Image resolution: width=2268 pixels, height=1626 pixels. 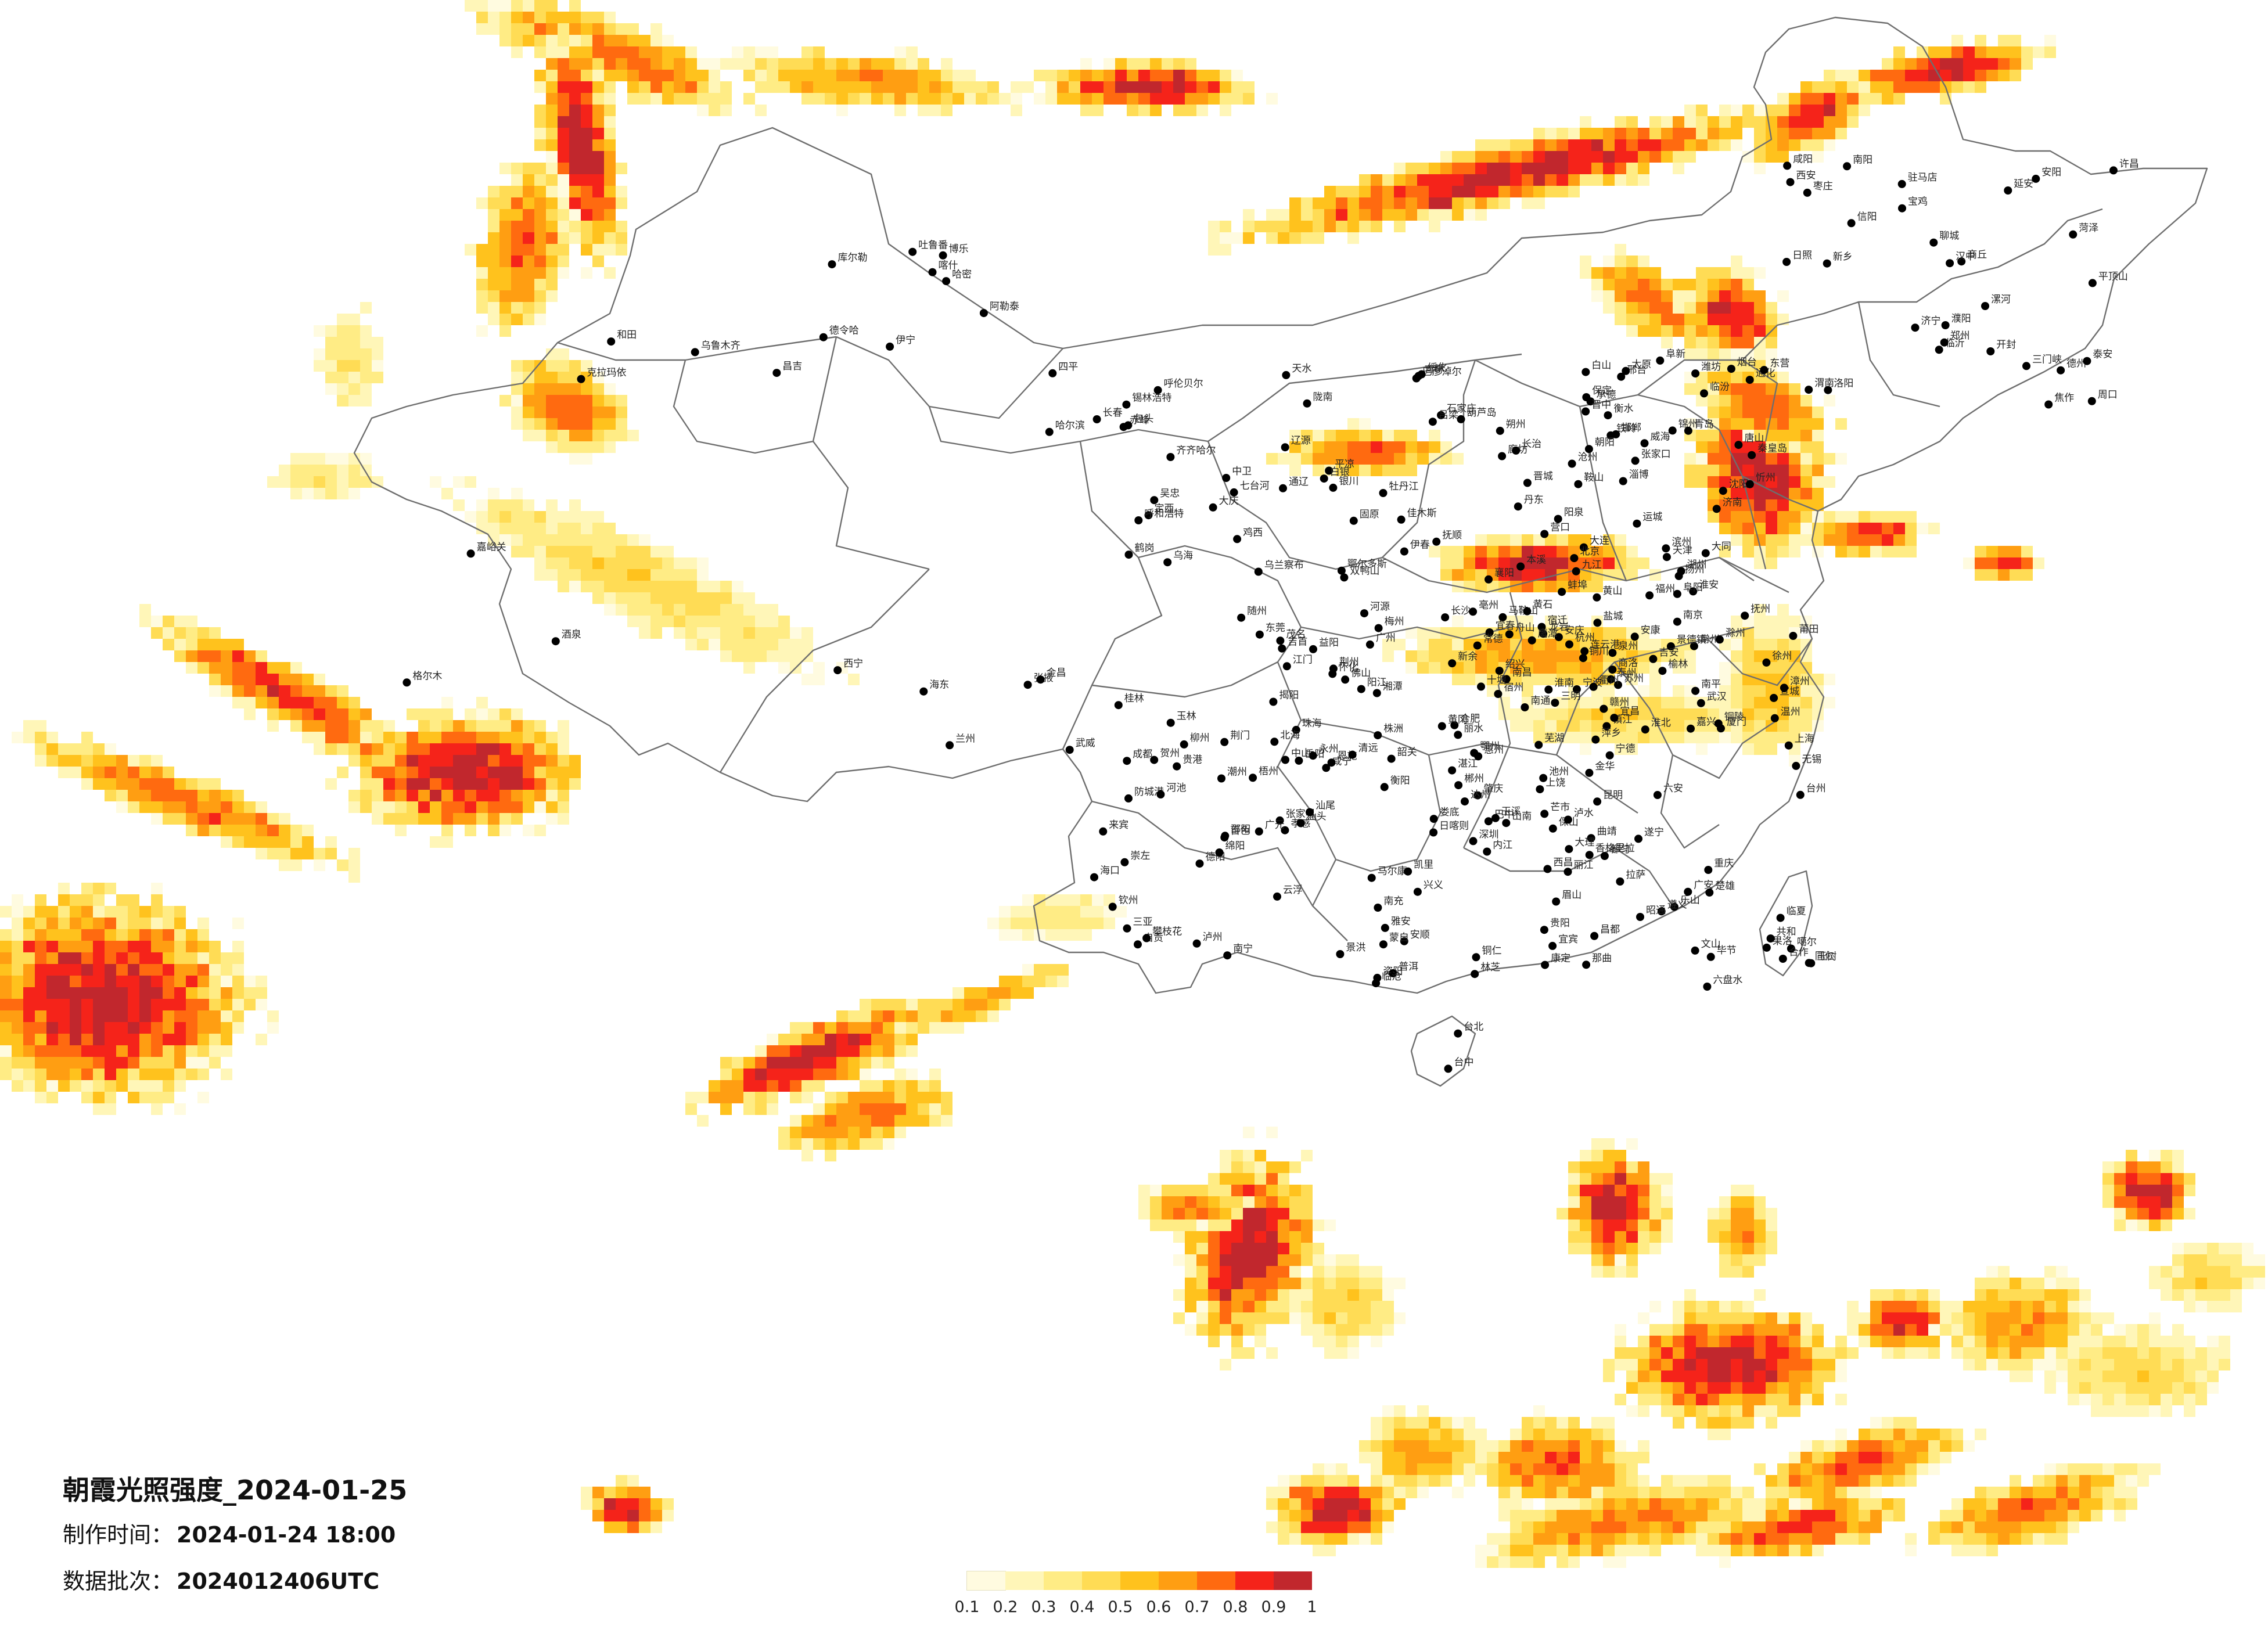 What do you see at coordinates (1799, 953) in the screenshot?
I see `city-label: 合作` at bounding box center [1799, 953].